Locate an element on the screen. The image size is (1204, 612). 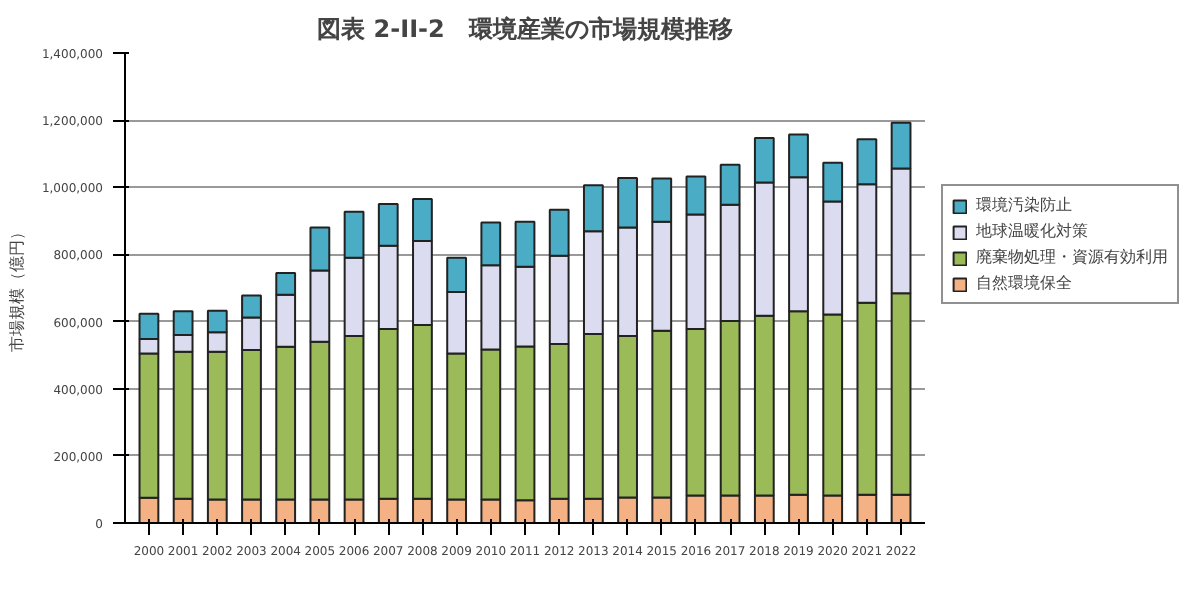
legend-label: 廃棄物処理・資源有効利用 is located at coordinates (1072, 257).